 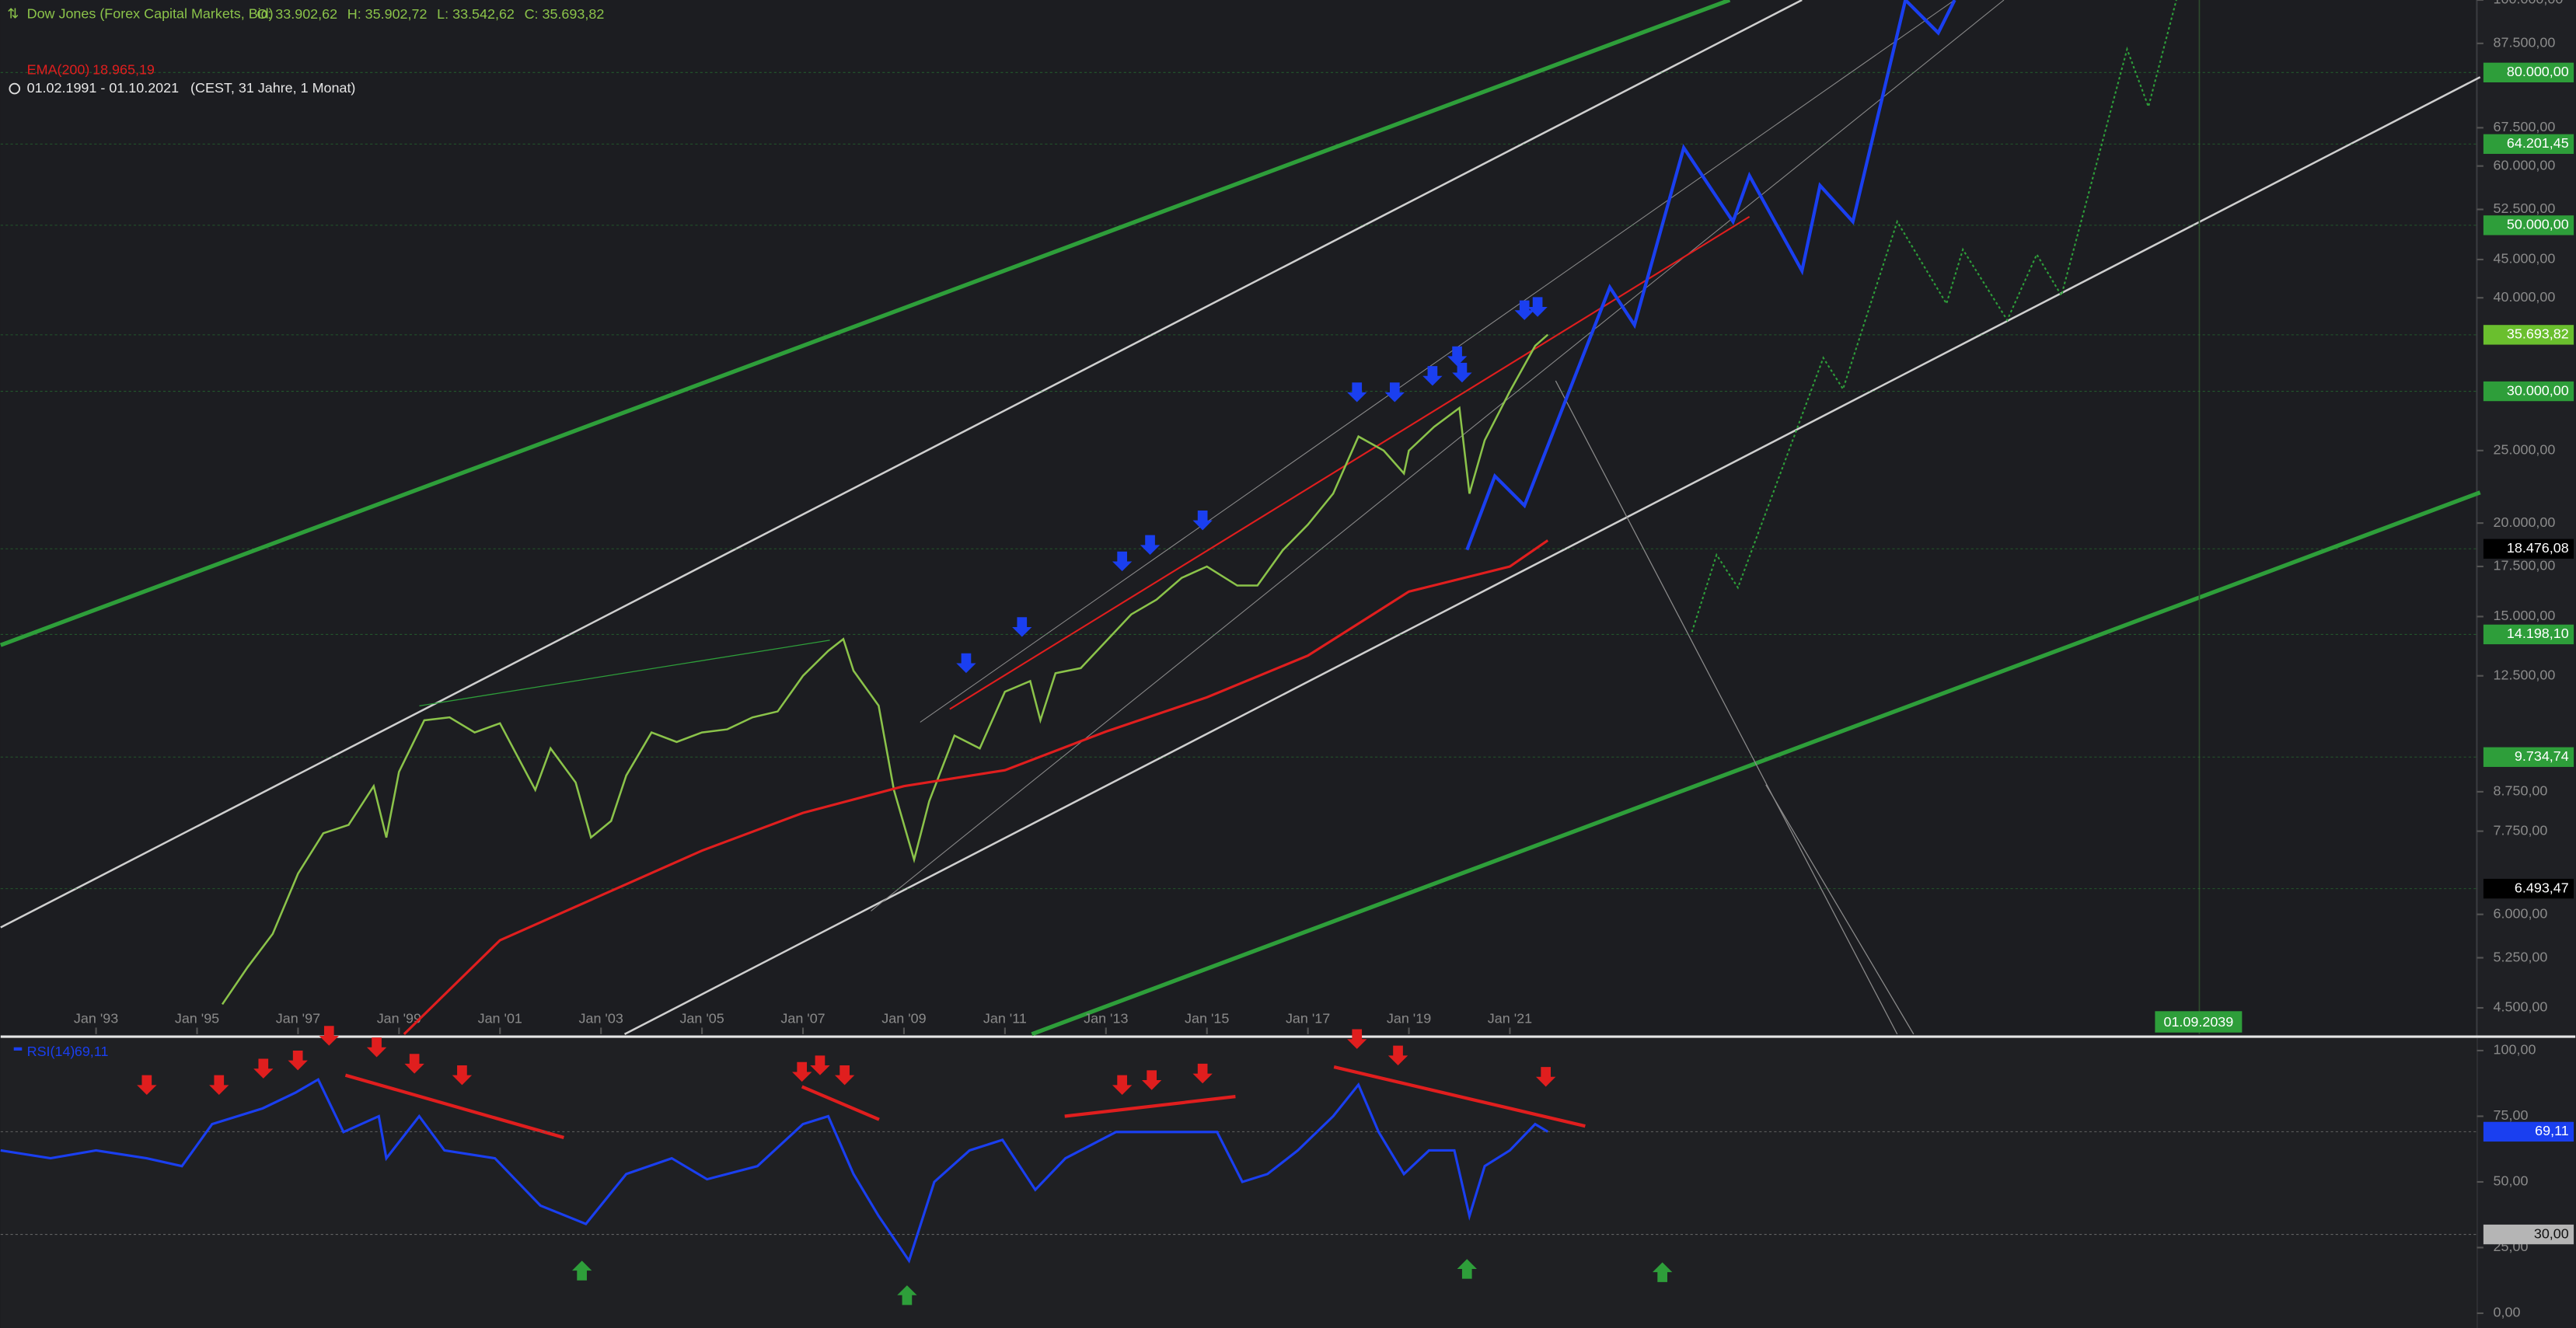 I want to click on clock-icon, so click(x=15, y=88).